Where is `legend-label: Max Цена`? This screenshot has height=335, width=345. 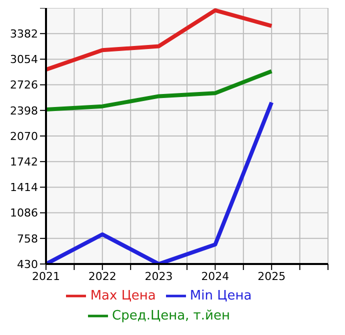
legend-label: Max Цена is located at coordinates (123, 296).